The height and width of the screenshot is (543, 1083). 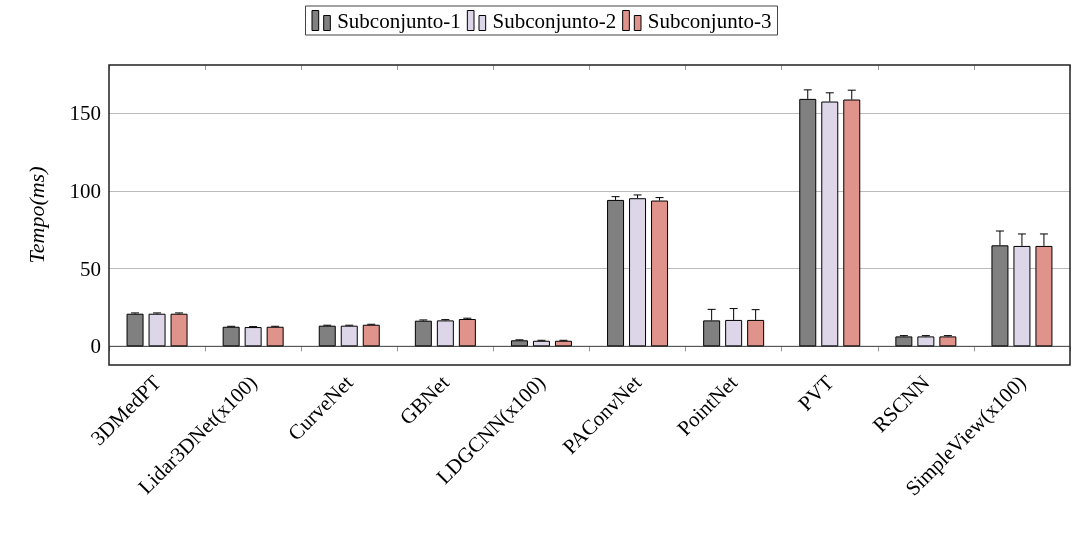 I want to click on y-tick-label: 150, so click(x=85, y=113).